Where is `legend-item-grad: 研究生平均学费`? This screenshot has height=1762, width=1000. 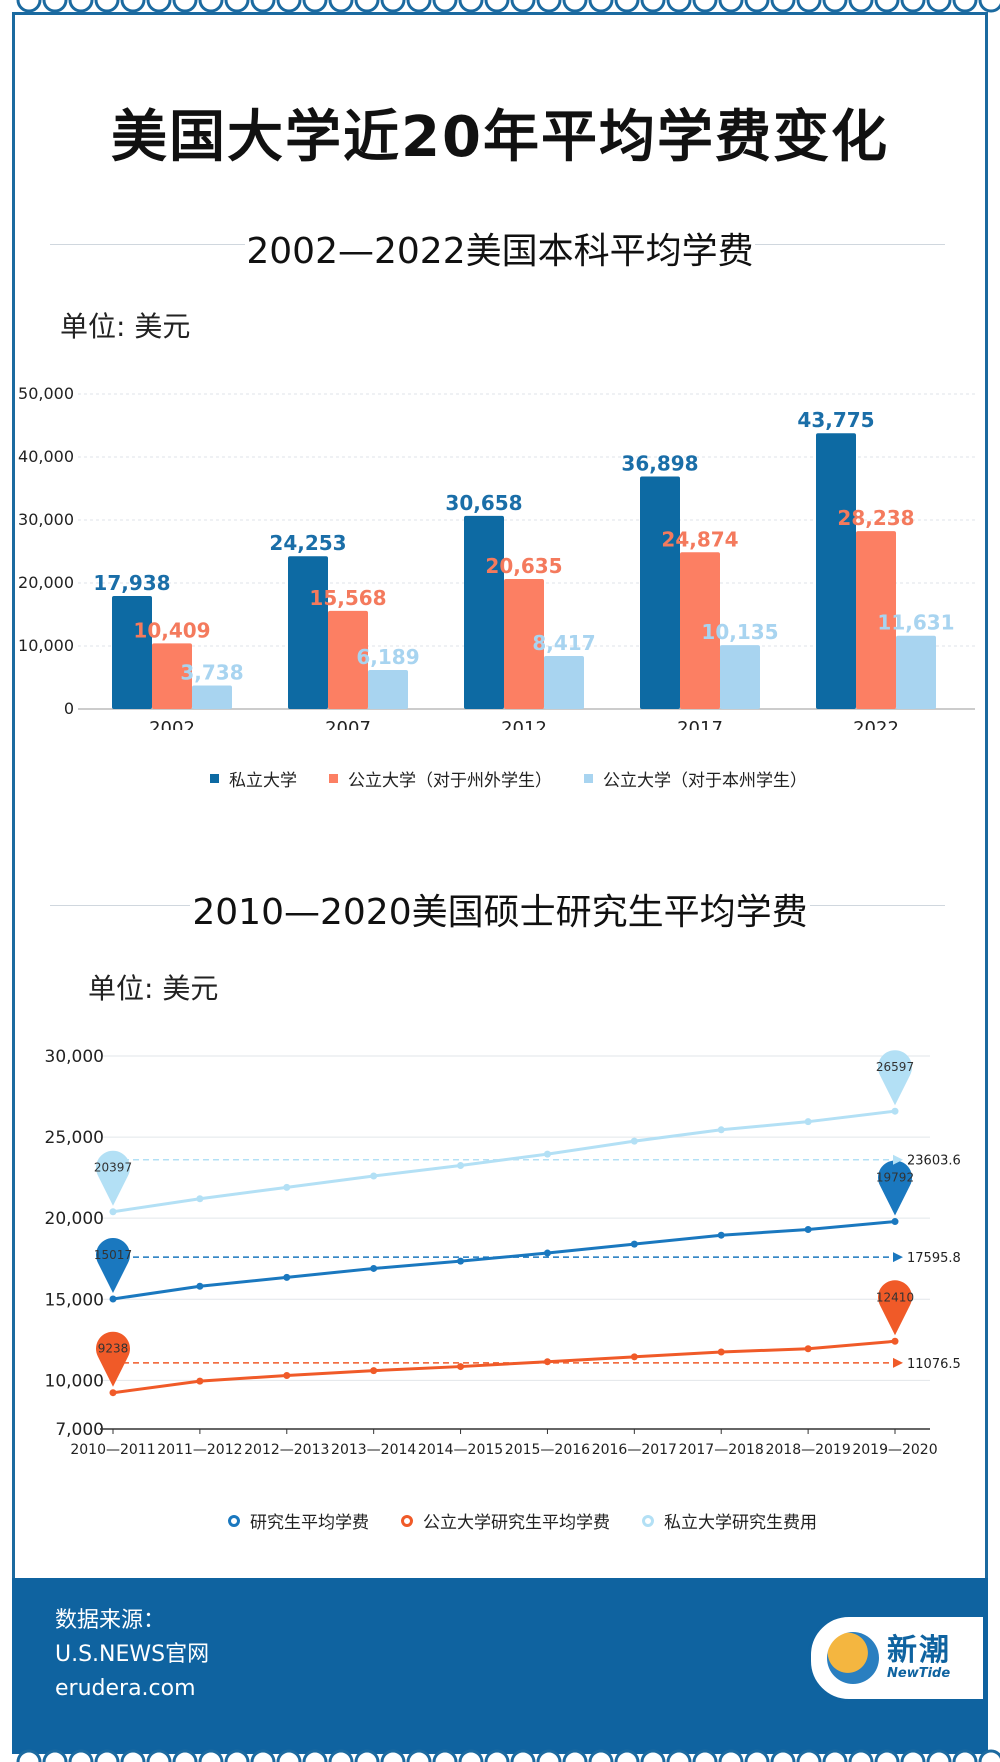 legend-item-grad: 研究生平均学费 is located at coordinates (298, 1520).